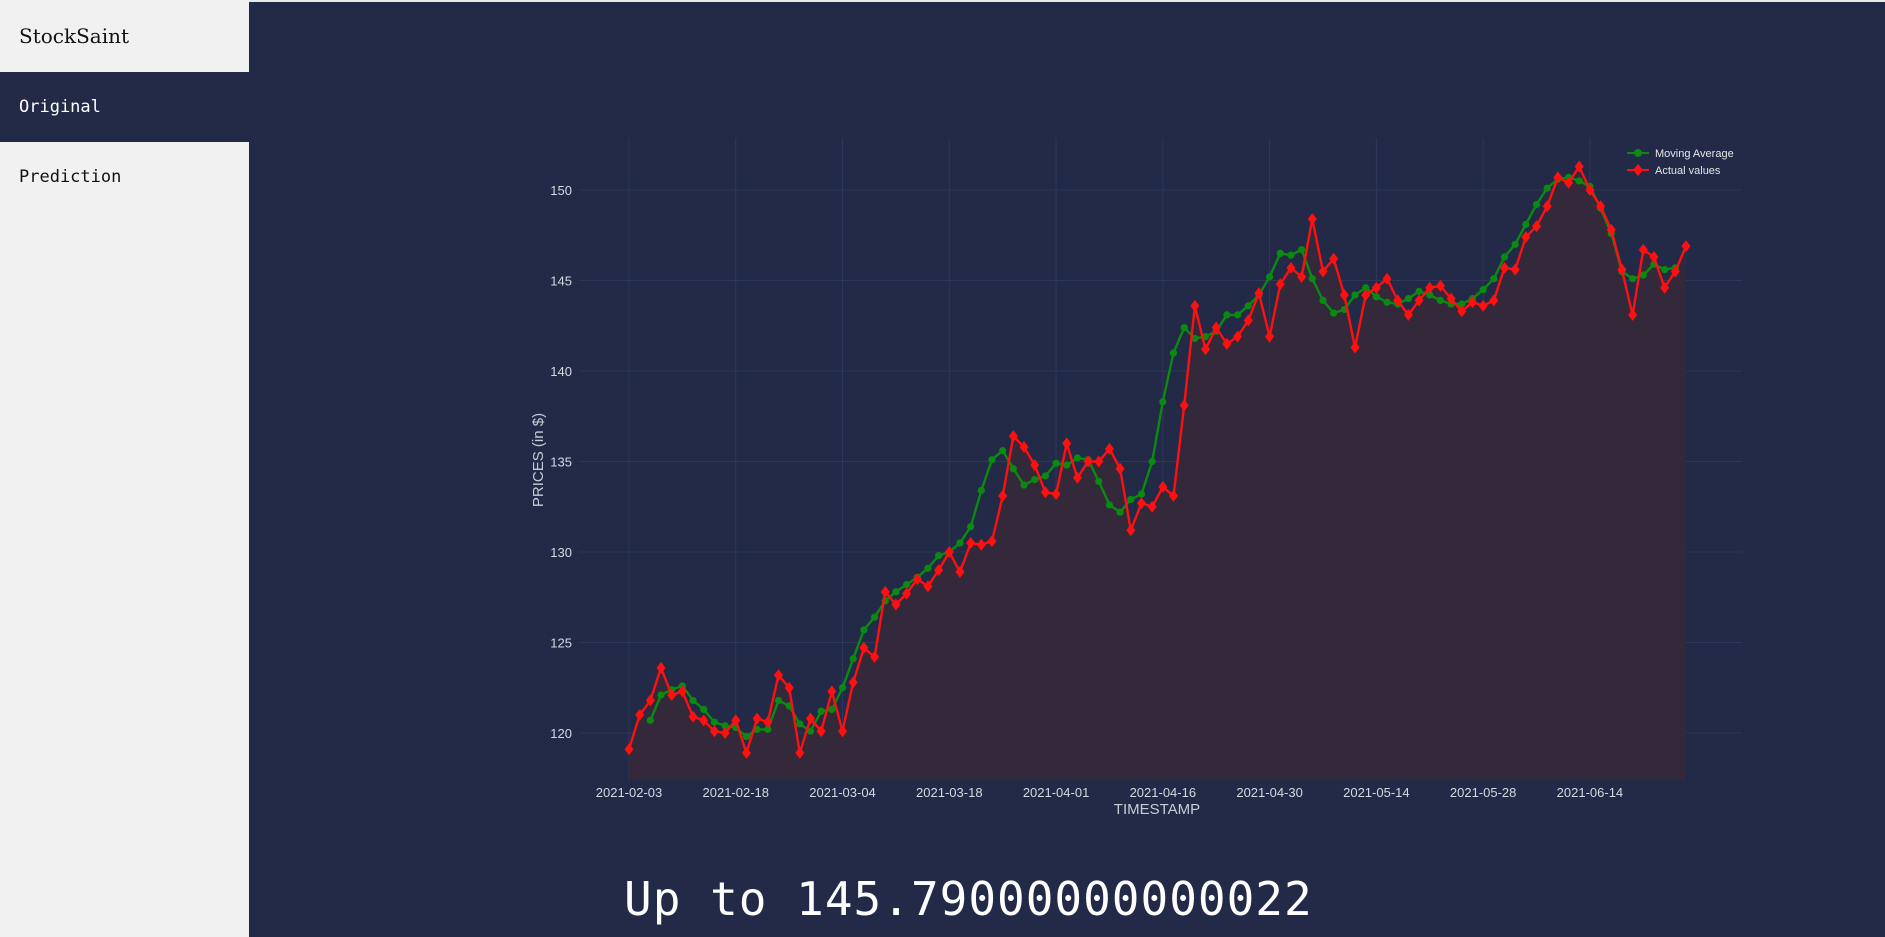 This screenshot has height=937, width=1885. I want to click on y-tick-label: 140, so click(561, 371).